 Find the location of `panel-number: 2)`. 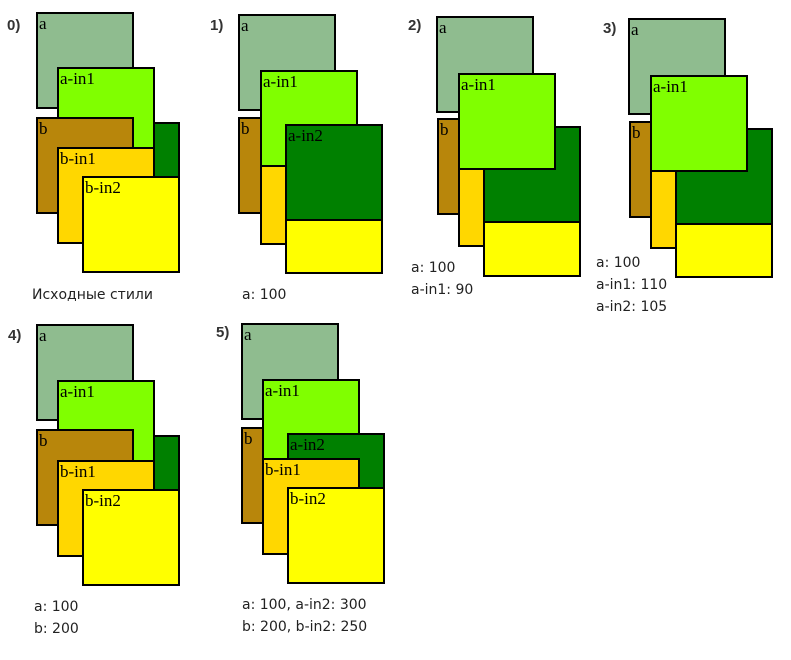

panel-number: 2) is located at coordinates (415, 25).